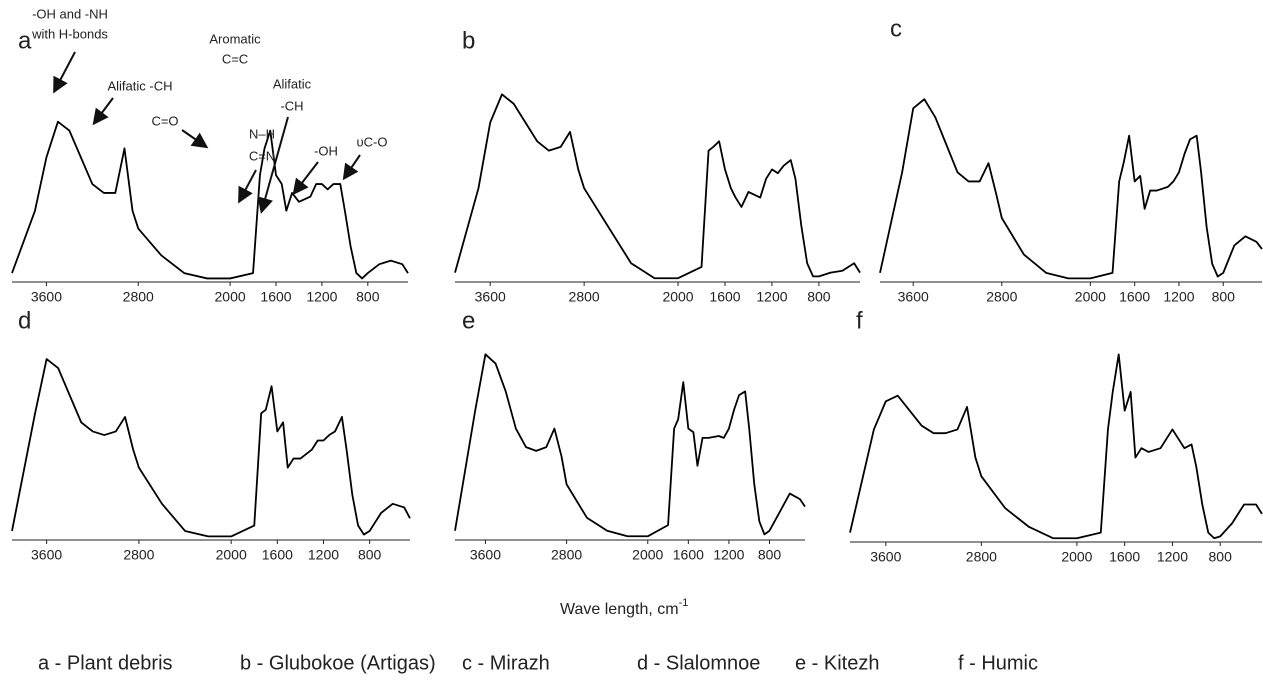 The height and width of the screenshot is (685, 1263). I want to click on legend-entry: e - Kitezh, so click(837, 663).